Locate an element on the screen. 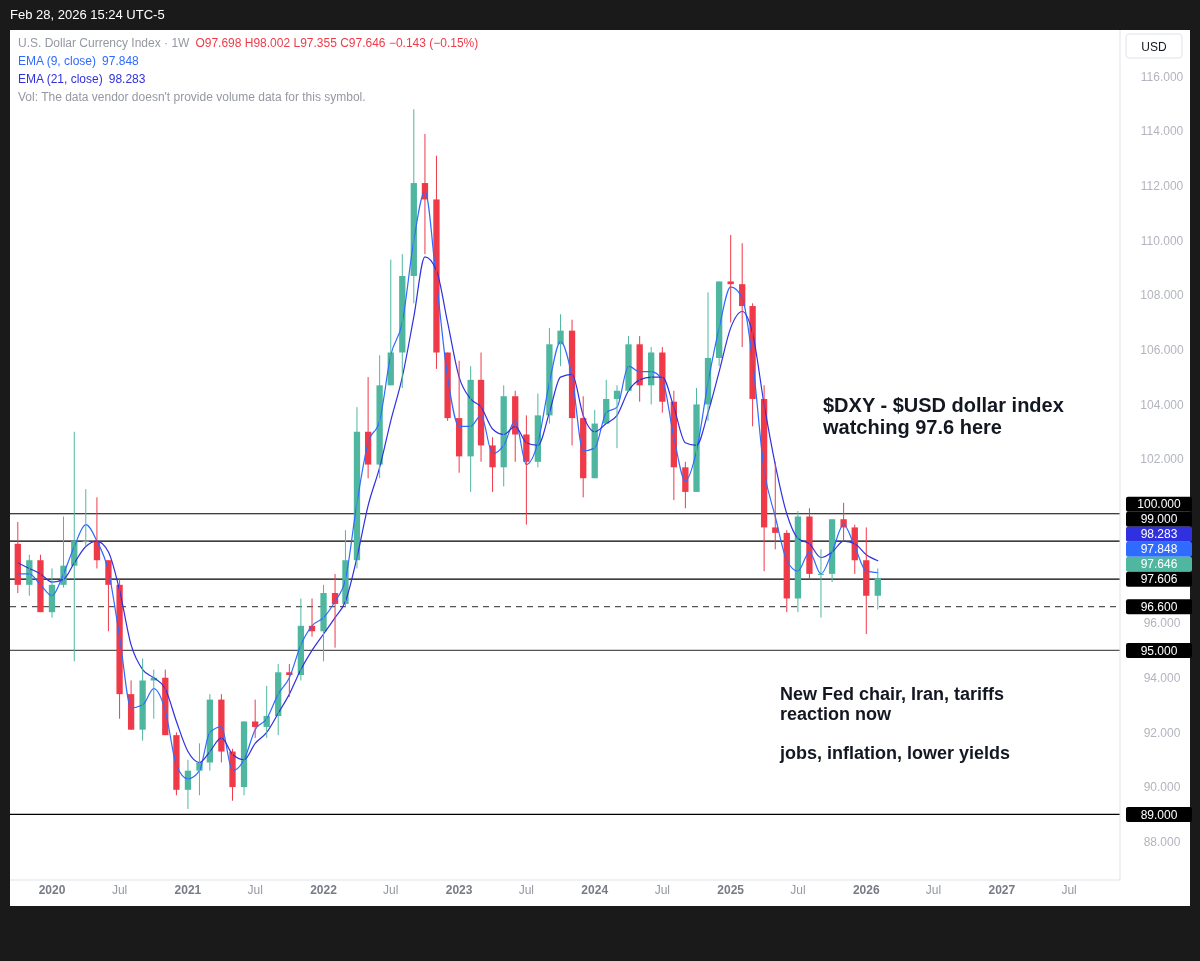 The width and height of the screenshot is (1200, 961). y-tick-label: 102.000 is located at coordinates (1162, 459).